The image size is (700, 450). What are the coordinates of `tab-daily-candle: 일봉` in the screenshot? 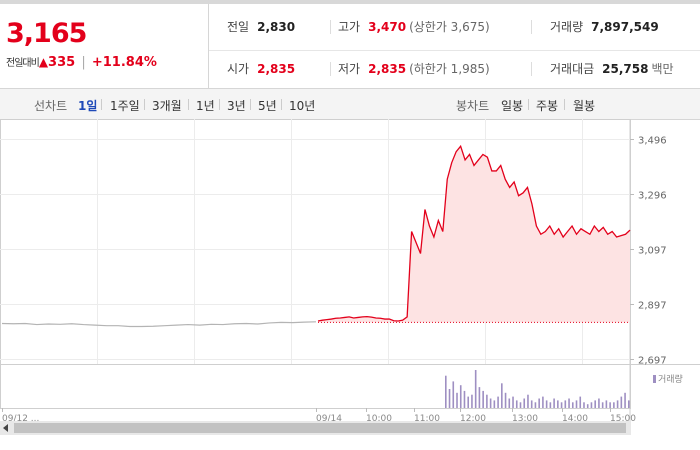 It's located at (512, 106).